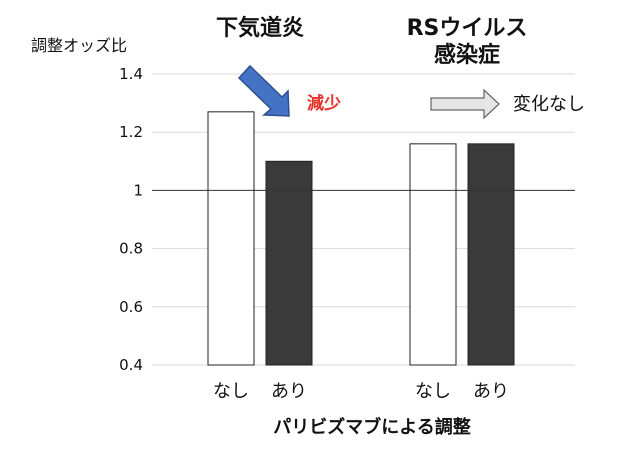 The width and height of the screenshot is (630, 455). I want to click on bar-group1-with, so click(289, 263).